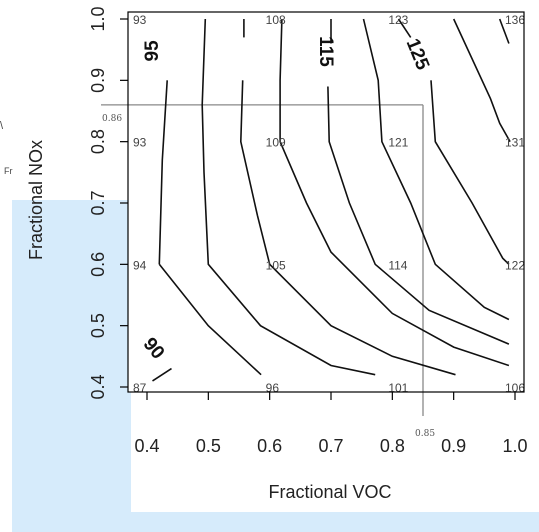 The width and height of the screenshot is (539, 532). I want to click on grid-value-label: 101, so click(398, 388).